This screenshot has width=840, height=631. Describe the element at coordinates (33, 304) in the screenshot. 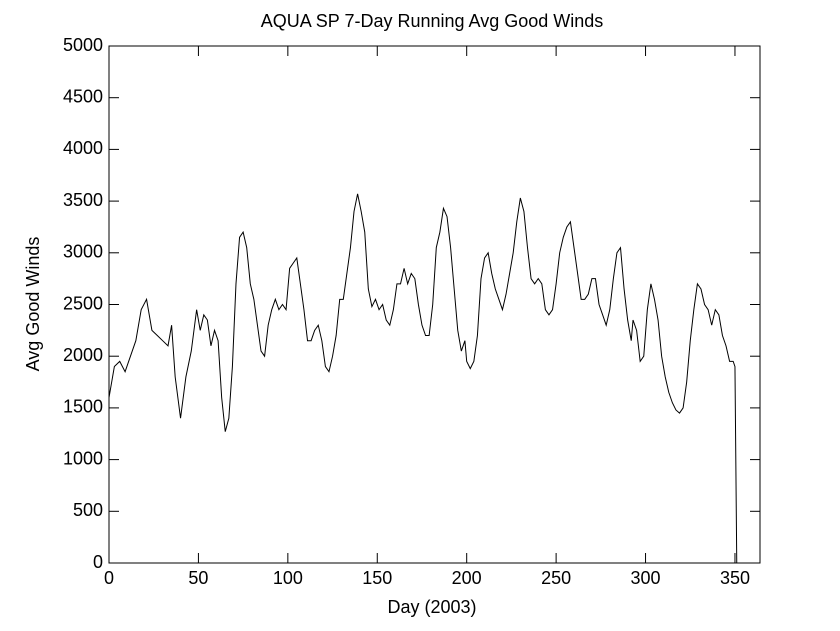

I see `y-axis-label: Avg Good Winds` at that location.